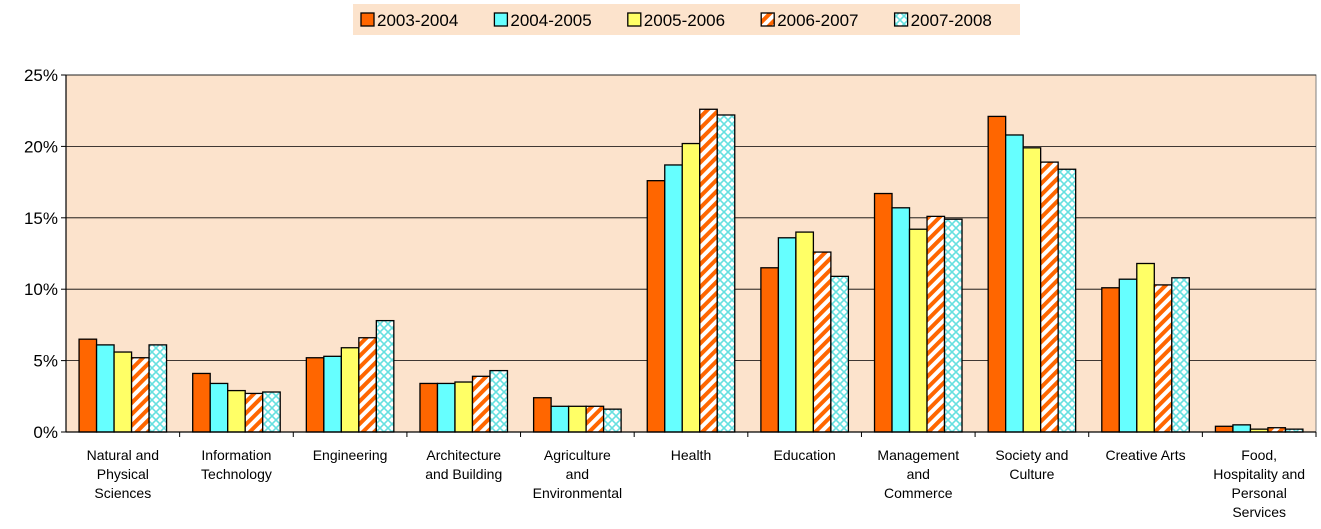  I want to click on legend-label: 2006-2007, so click(817, 20).